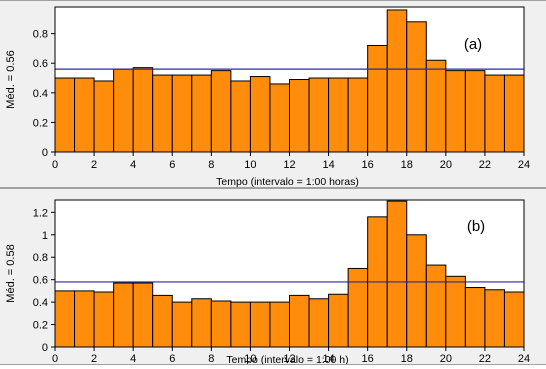  I want to click on y-axis-label-b: Méd. = 0.58, so click(11, 273).